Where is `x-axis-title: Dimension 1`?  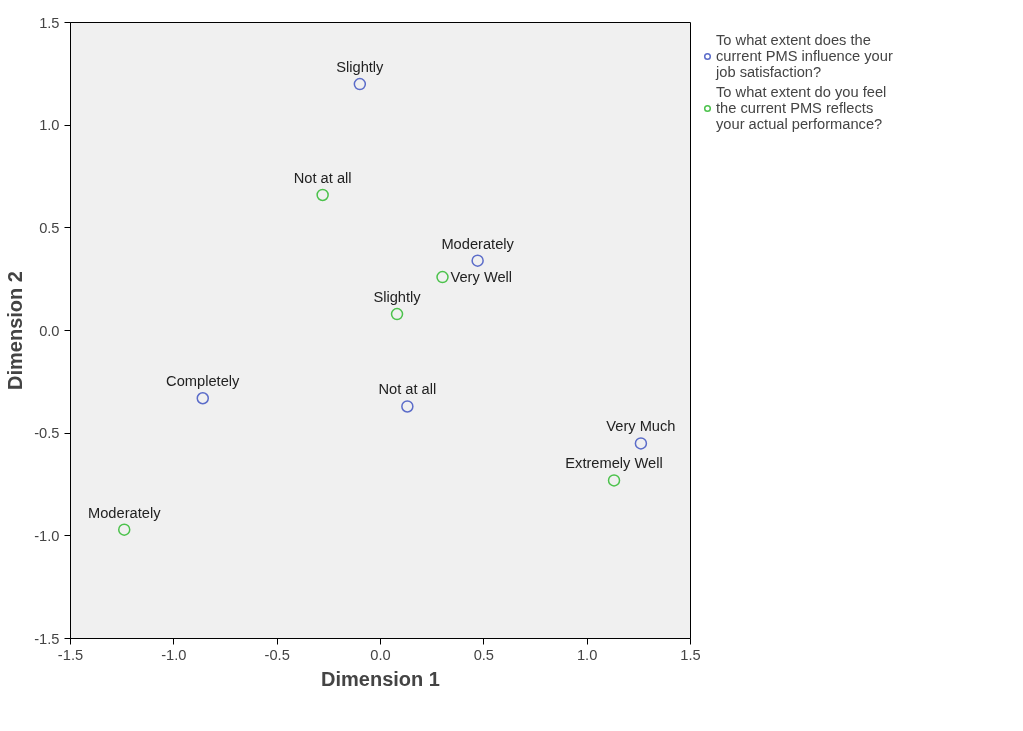
x-axis-title: Dimension 1 is located at coordinates (380, 678).